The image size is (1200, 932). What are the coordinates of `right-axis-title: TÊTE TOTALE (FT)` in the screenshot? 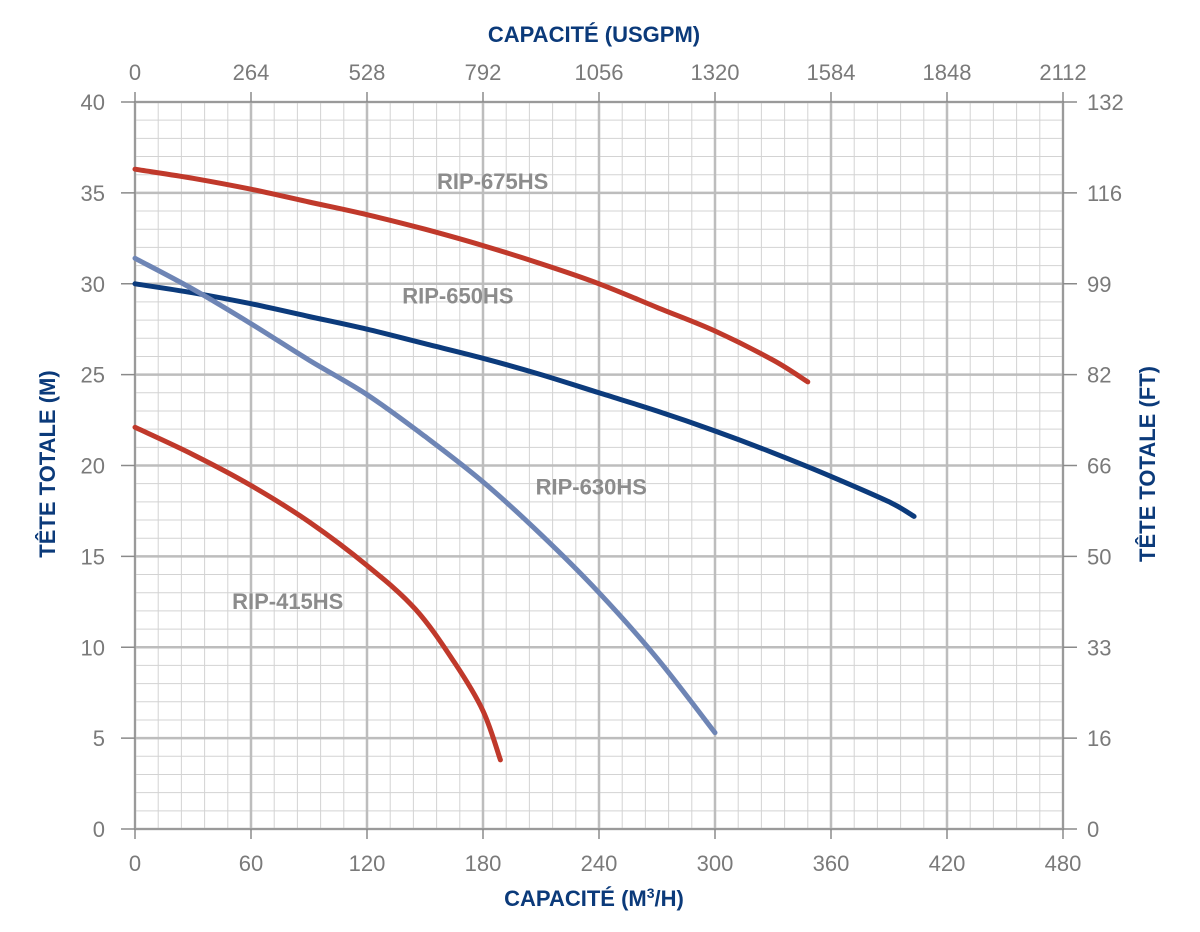 It's located at (1147, 464).